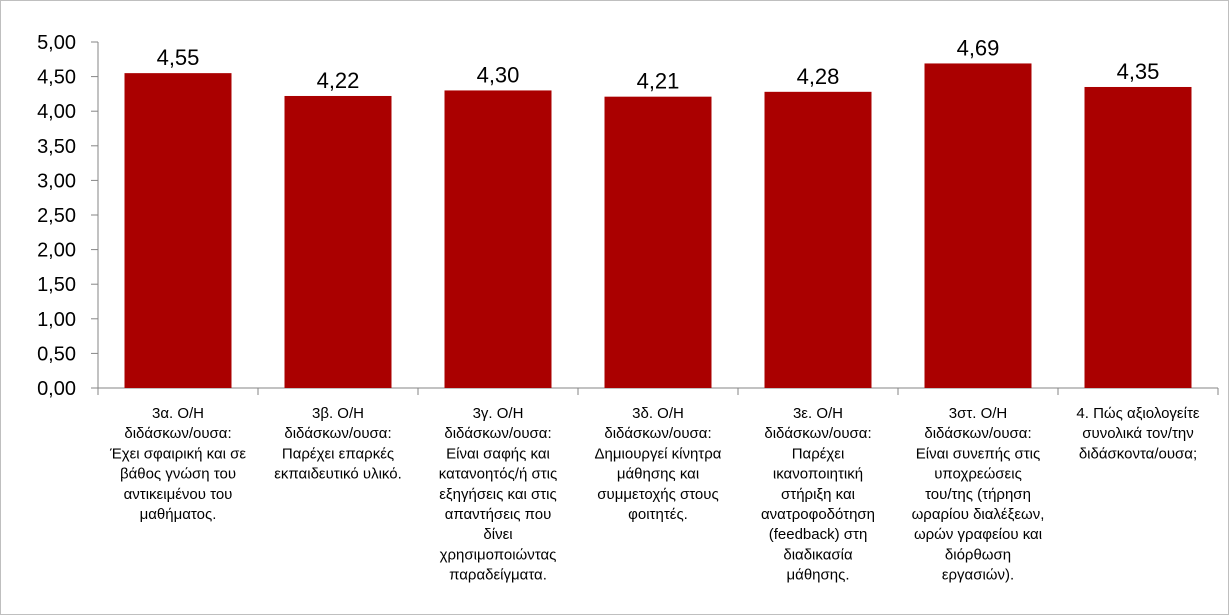  I want to click on category-label-line: χρησιμοποιώντας, so click(498, 554).